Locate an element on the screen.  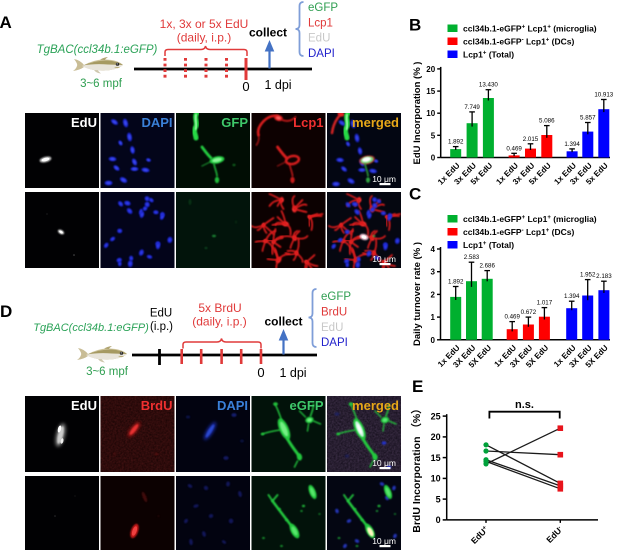
svg-text: 1 is located at coordinates (433, 317).